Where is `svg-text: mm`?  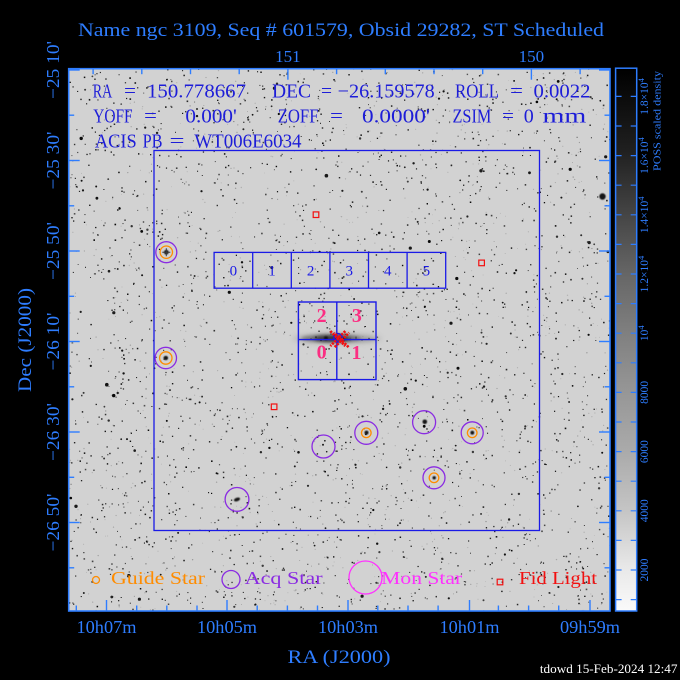 svg-text: mm is located at coordinates (565, 117).